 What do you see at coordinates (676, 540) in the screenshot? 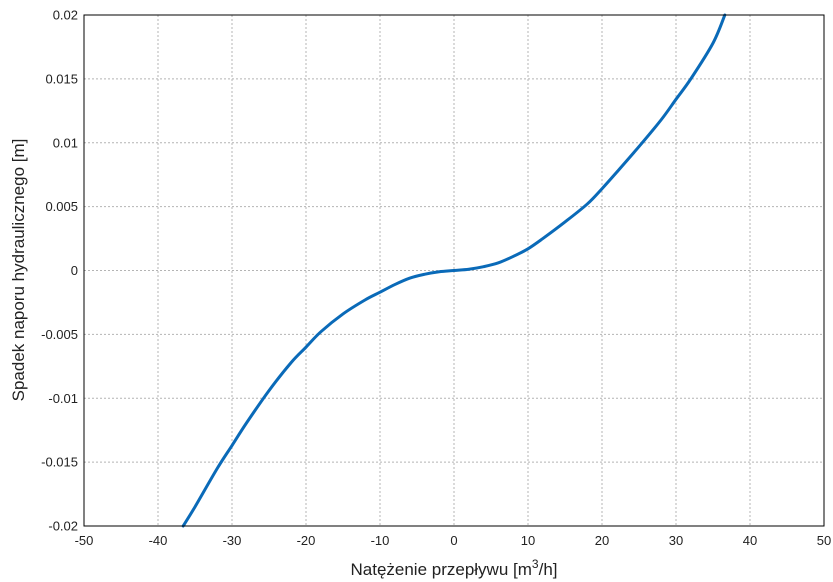
I see `x-tick-label: 30` at bounding box center [676, 540].